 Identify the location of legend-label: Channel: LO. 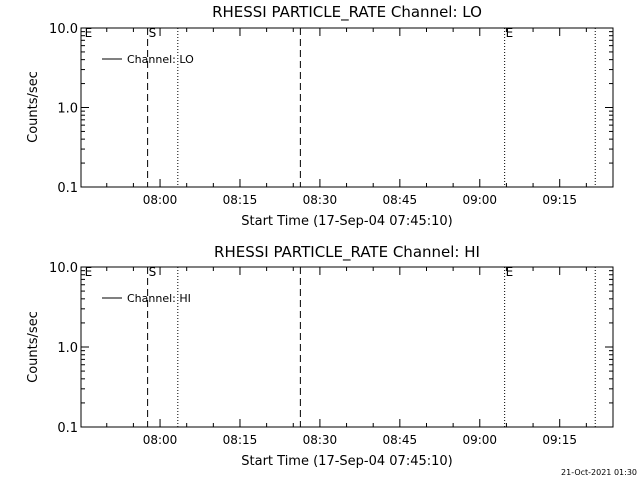
(160, 59).